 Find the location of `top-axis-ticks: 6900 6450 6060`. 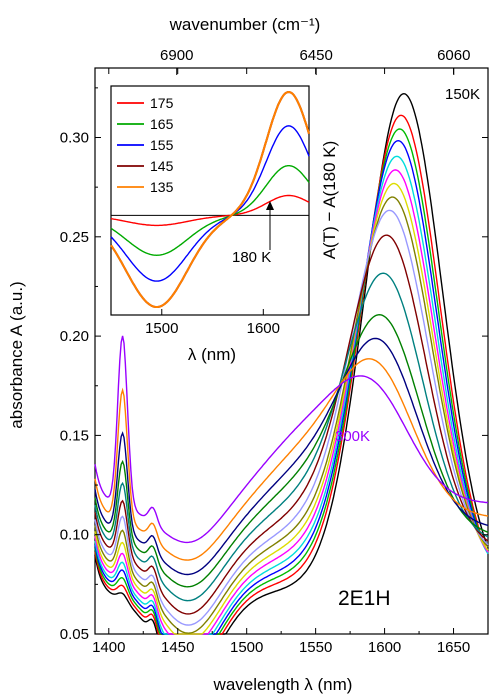

top-axis-ticks: 6900 6450 6060 is located at coordinates (315, 61).